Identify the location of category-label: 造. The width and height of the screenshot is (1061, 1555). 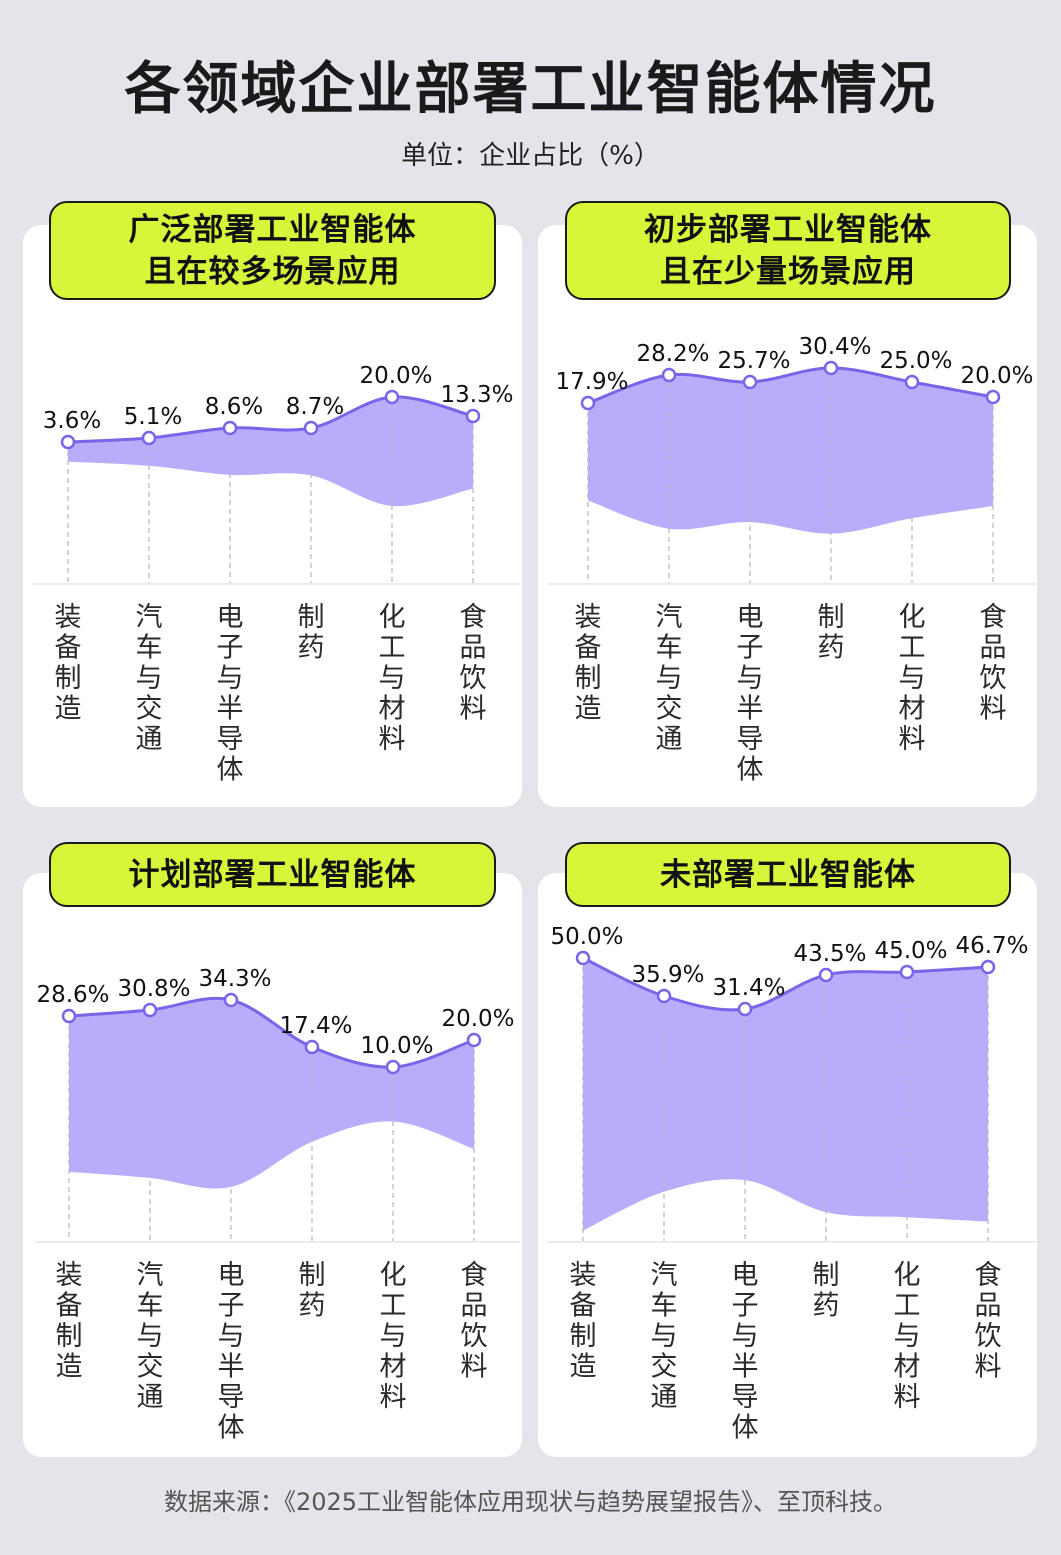
(68, 709).